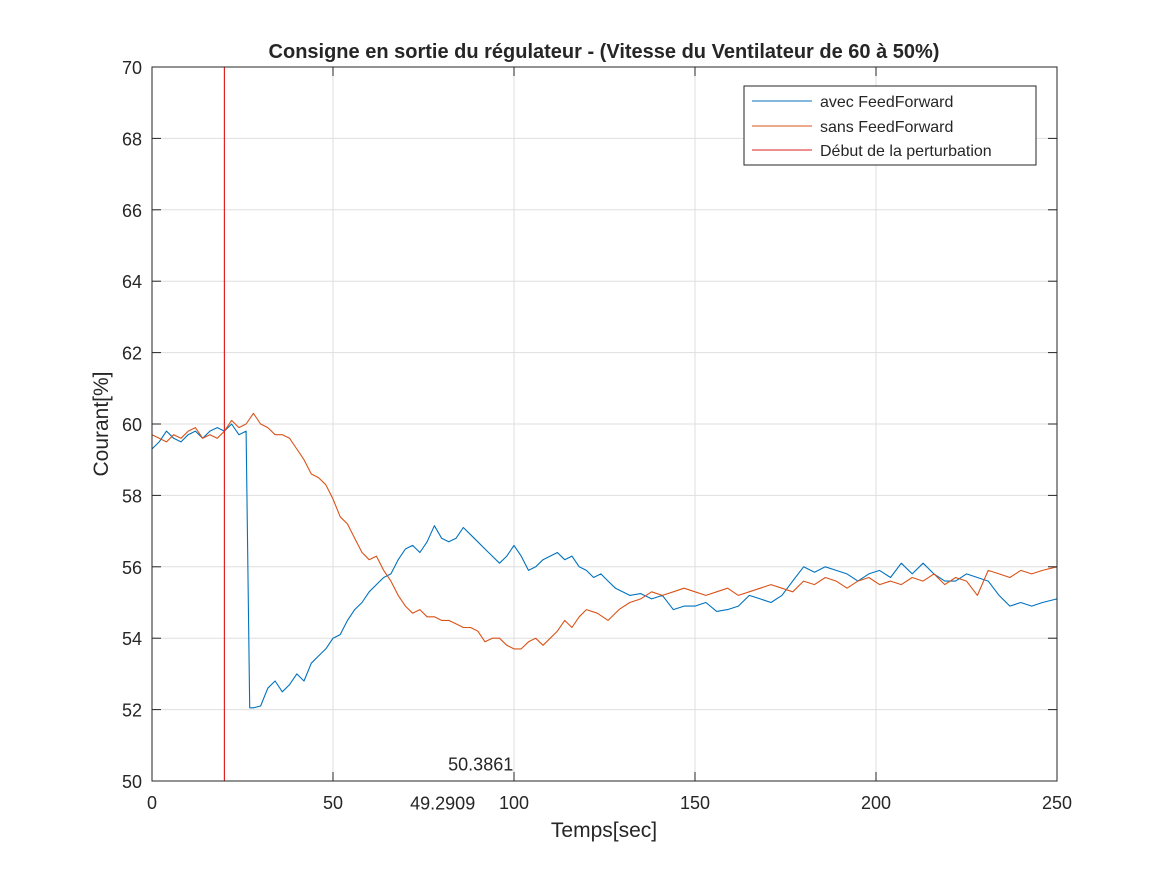  I want to click on x-tick-label: 0, so click(152, 803).